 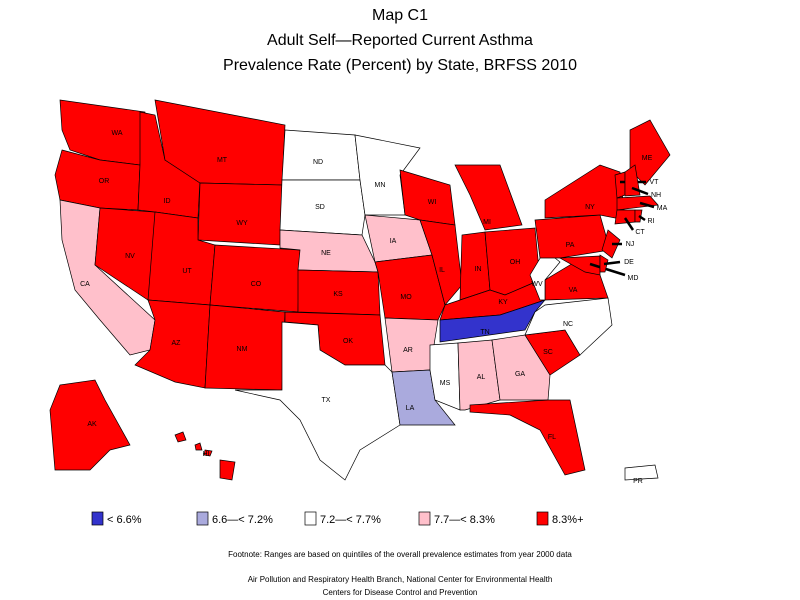 What do you see at coordinates (656, 195) in the screenshot?
I see `state-label: NH` at bounding box center [656, 195].